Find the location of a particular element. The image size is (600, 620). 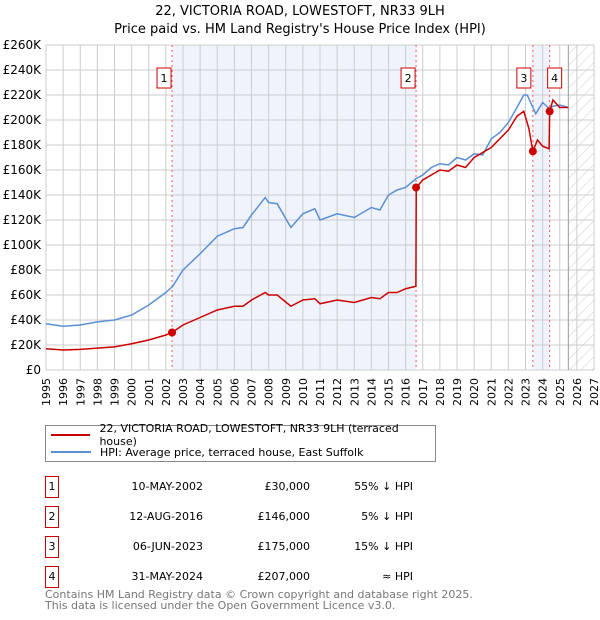

y-tick-label: £20K is located at coordinates (26, 345).